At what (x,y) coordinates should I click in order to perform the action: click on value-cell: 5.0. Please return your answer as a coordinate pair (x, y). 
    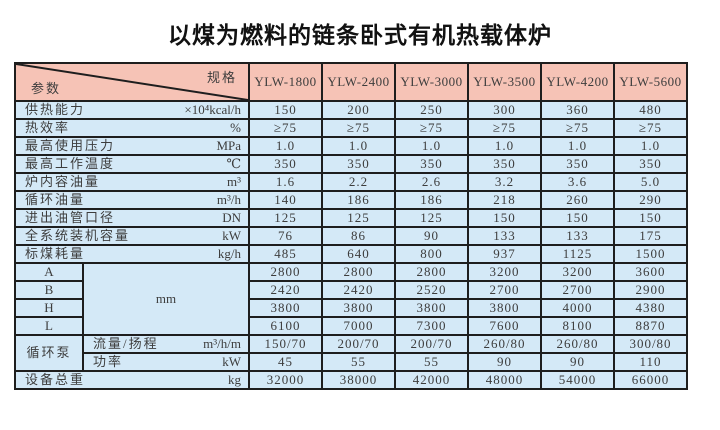
    Looking at the image, I should click on (650, 182).